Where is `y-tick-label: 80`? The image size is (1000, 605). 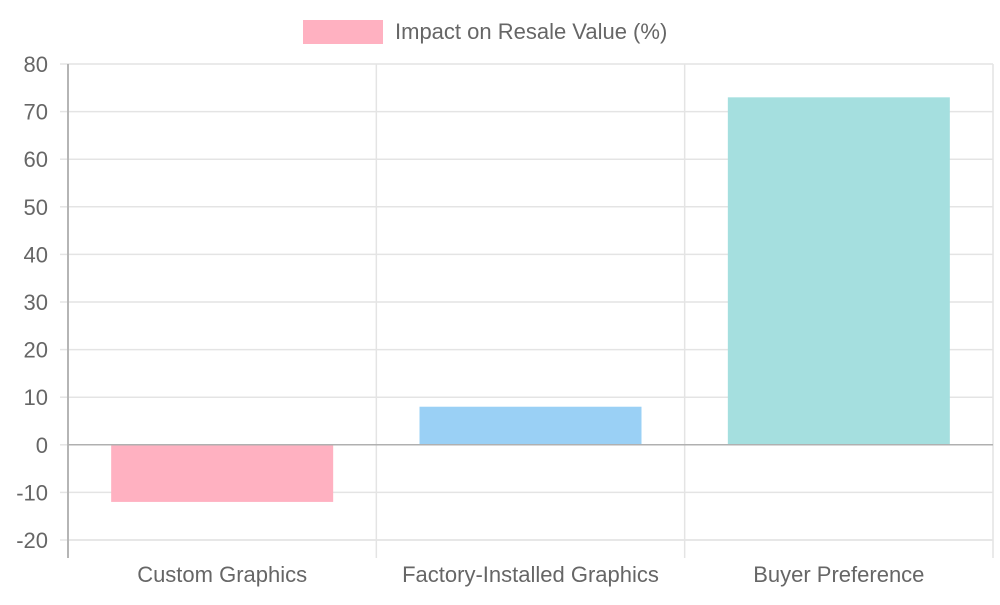
y-tick-label: 80 is located at coordinates (36, 64).